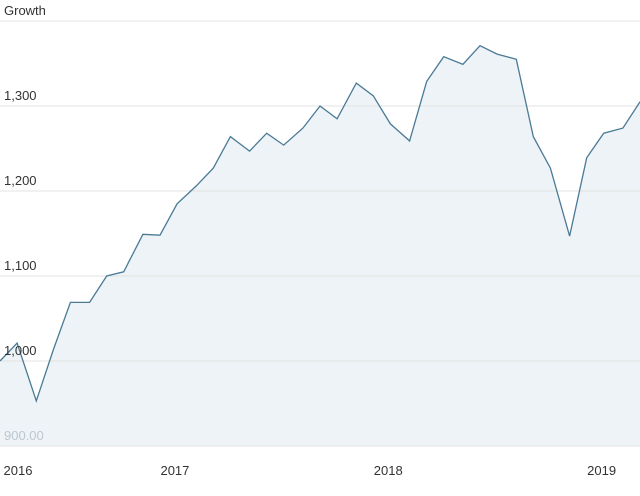 This screenshot has height=496, width=640. What do you see at coordinates (20, 265) in the screenshot?
I see `y-tick-label: 1,100` at bounding box center [20, 265].